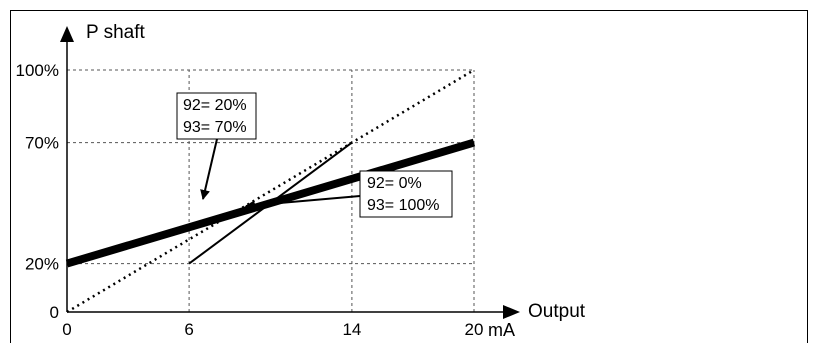 This screenshot has height=353, width=819. What do you see at coordinates (349, 194) in the screenshot?
I see `annotation-series-2: 92= 0% 93= 100%` at bounding box center [349, 194].